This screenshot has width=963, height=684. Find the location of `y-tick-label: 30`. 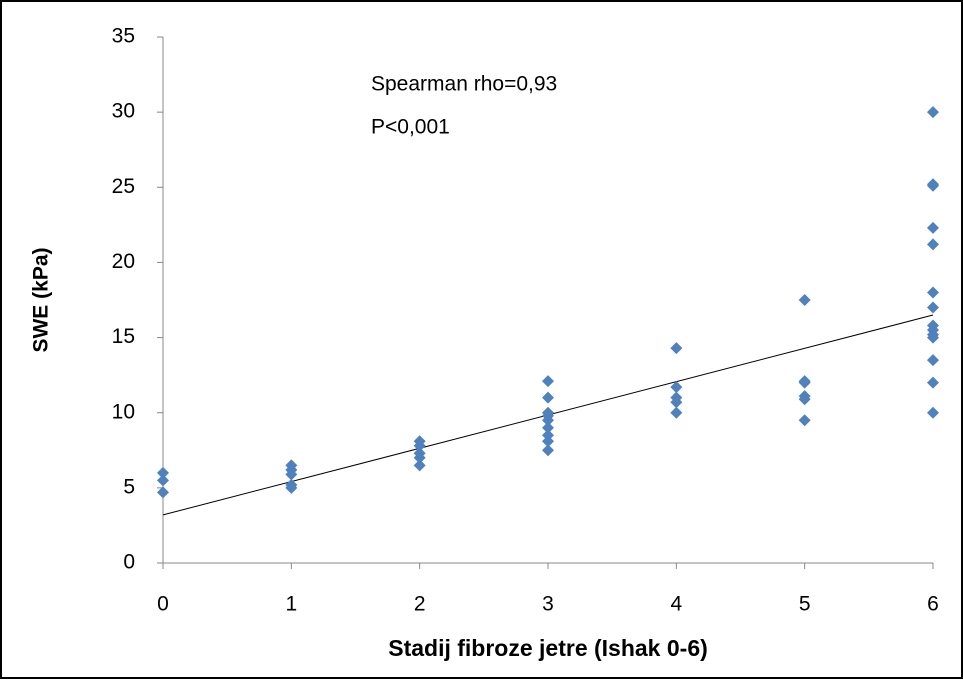

y-tick-label: 30 is located at coordinates (123, 111).